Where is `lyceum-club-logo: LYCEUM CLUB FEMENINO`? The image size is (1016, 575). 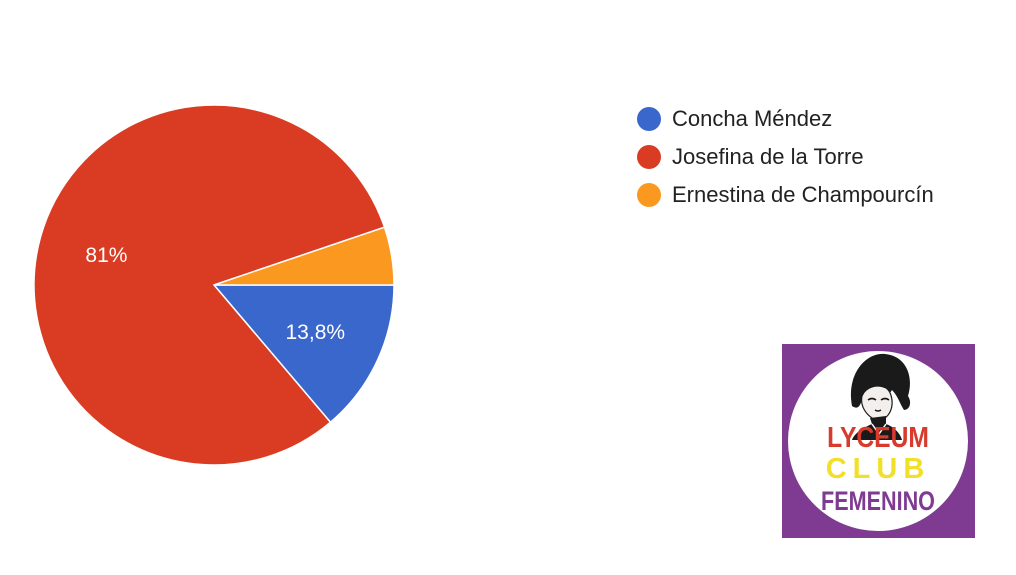 lyceum-club-logo: LYCEUM CLUB FEMENINO is located at coordinates (878, 441).